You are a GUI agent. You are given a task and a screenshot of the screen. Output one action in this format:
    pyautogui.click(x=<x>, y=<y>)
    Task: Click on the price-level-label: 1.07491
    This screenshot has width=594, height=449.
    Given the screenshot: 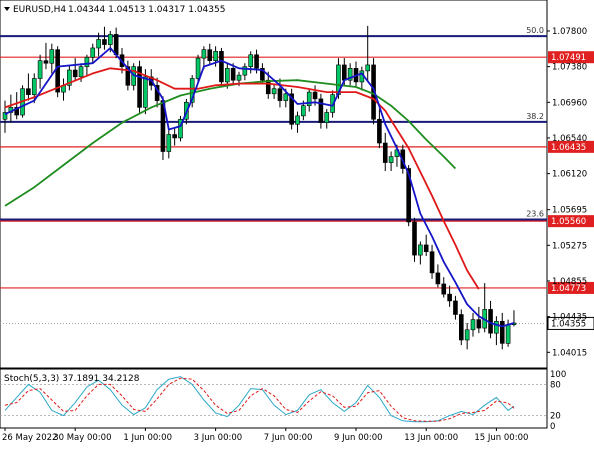 What is the action you would take?
    pyautogui.click(x=568, y=58)
    